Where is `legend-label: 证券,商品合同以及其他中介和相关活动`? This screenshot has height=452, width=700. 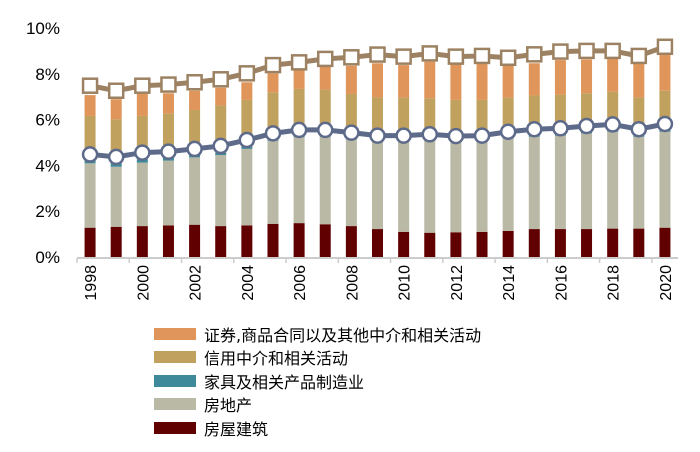 legend-label: 证券,商品合同以及其他中介和相关活动 is located at coordinates (343, 335).